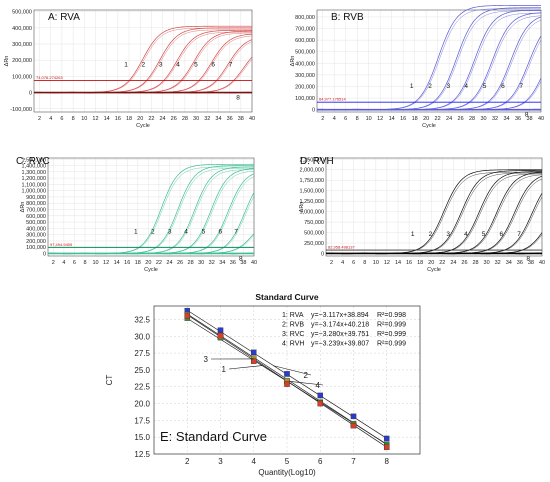  Describe the element at coordinates (364, 263) in the screenshot. I see `x-tick-label: 8` at that location.